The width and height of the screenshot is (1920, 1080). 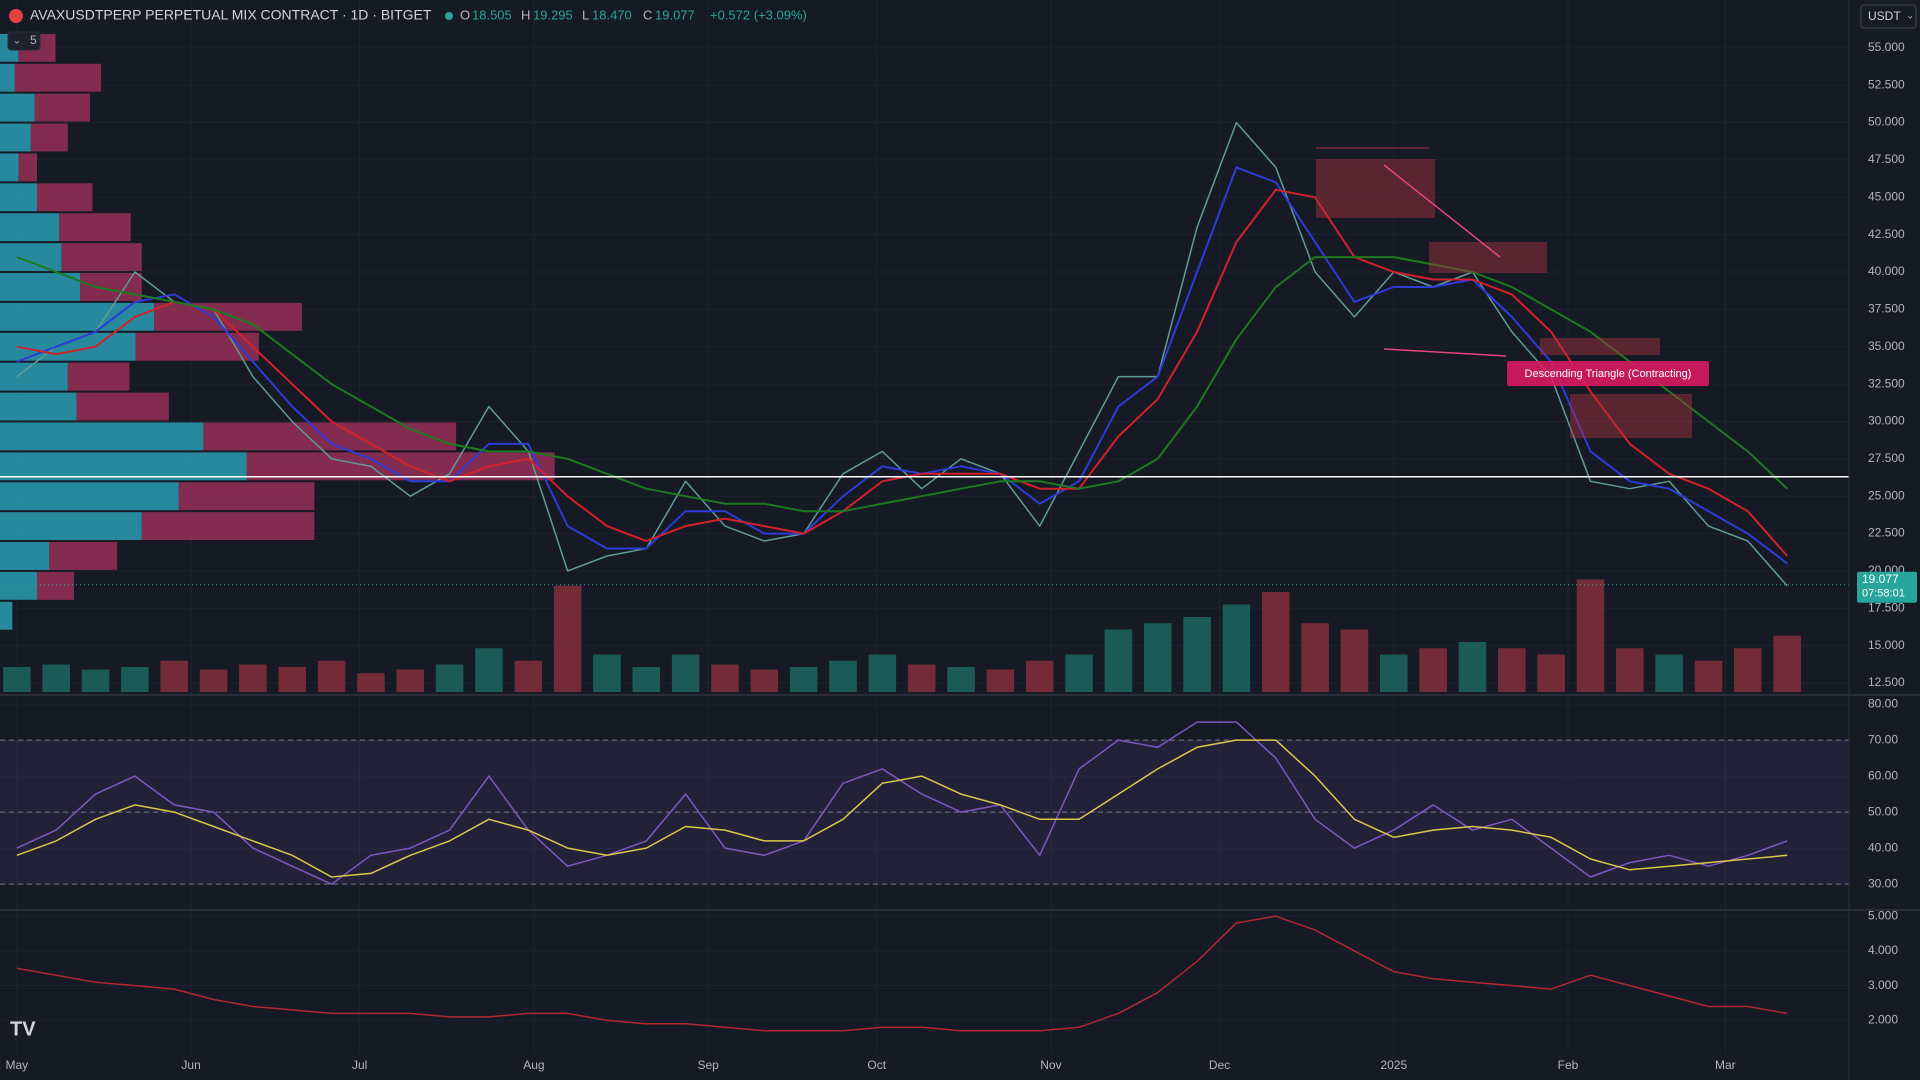 I want to click on ohlc-value: 18.505, so click(x=492, y=14).